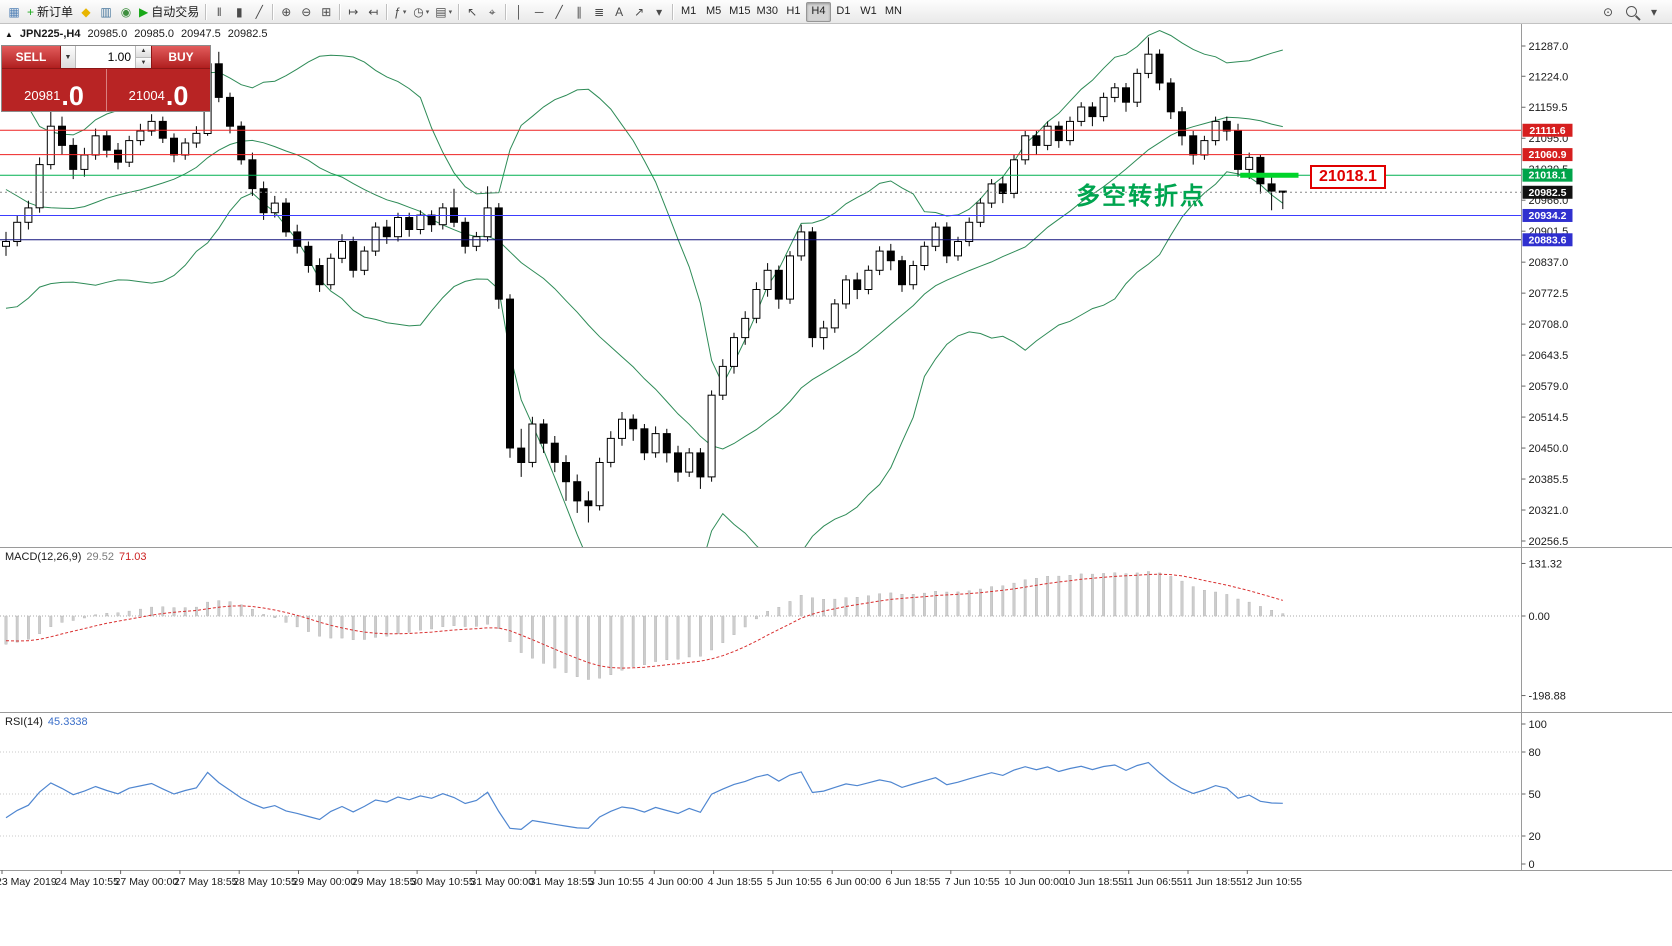 This screenshot has width=1672, height=946. I want to click on svg-text: 11 Jun 18:55, so click(1212, 882).